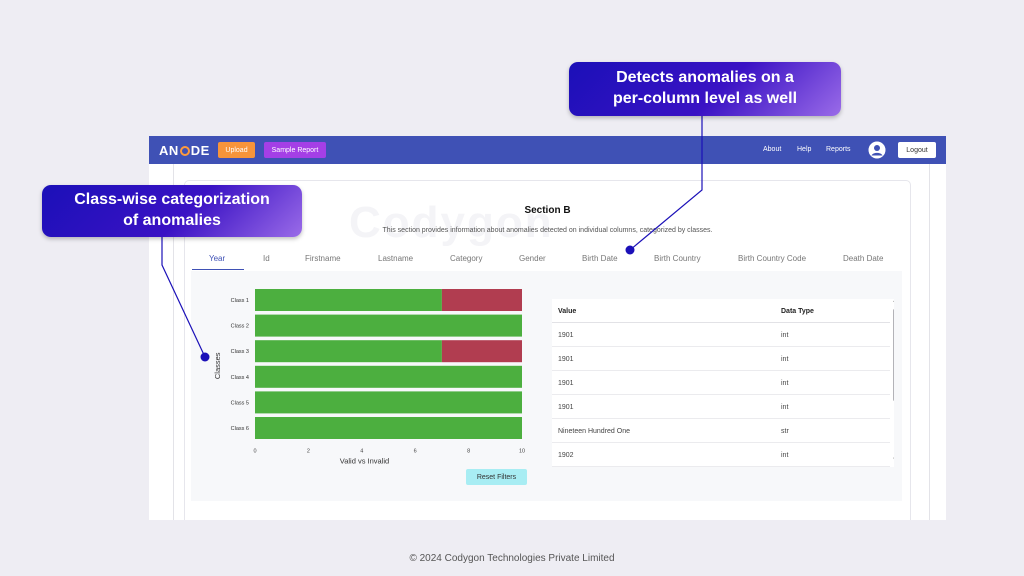 The width and height of the screenshot is (1024, 576). Describe the element at coordinates (594, 431) in the screenshot. I see `cell-value: Nineteen Hundred One` at that location.